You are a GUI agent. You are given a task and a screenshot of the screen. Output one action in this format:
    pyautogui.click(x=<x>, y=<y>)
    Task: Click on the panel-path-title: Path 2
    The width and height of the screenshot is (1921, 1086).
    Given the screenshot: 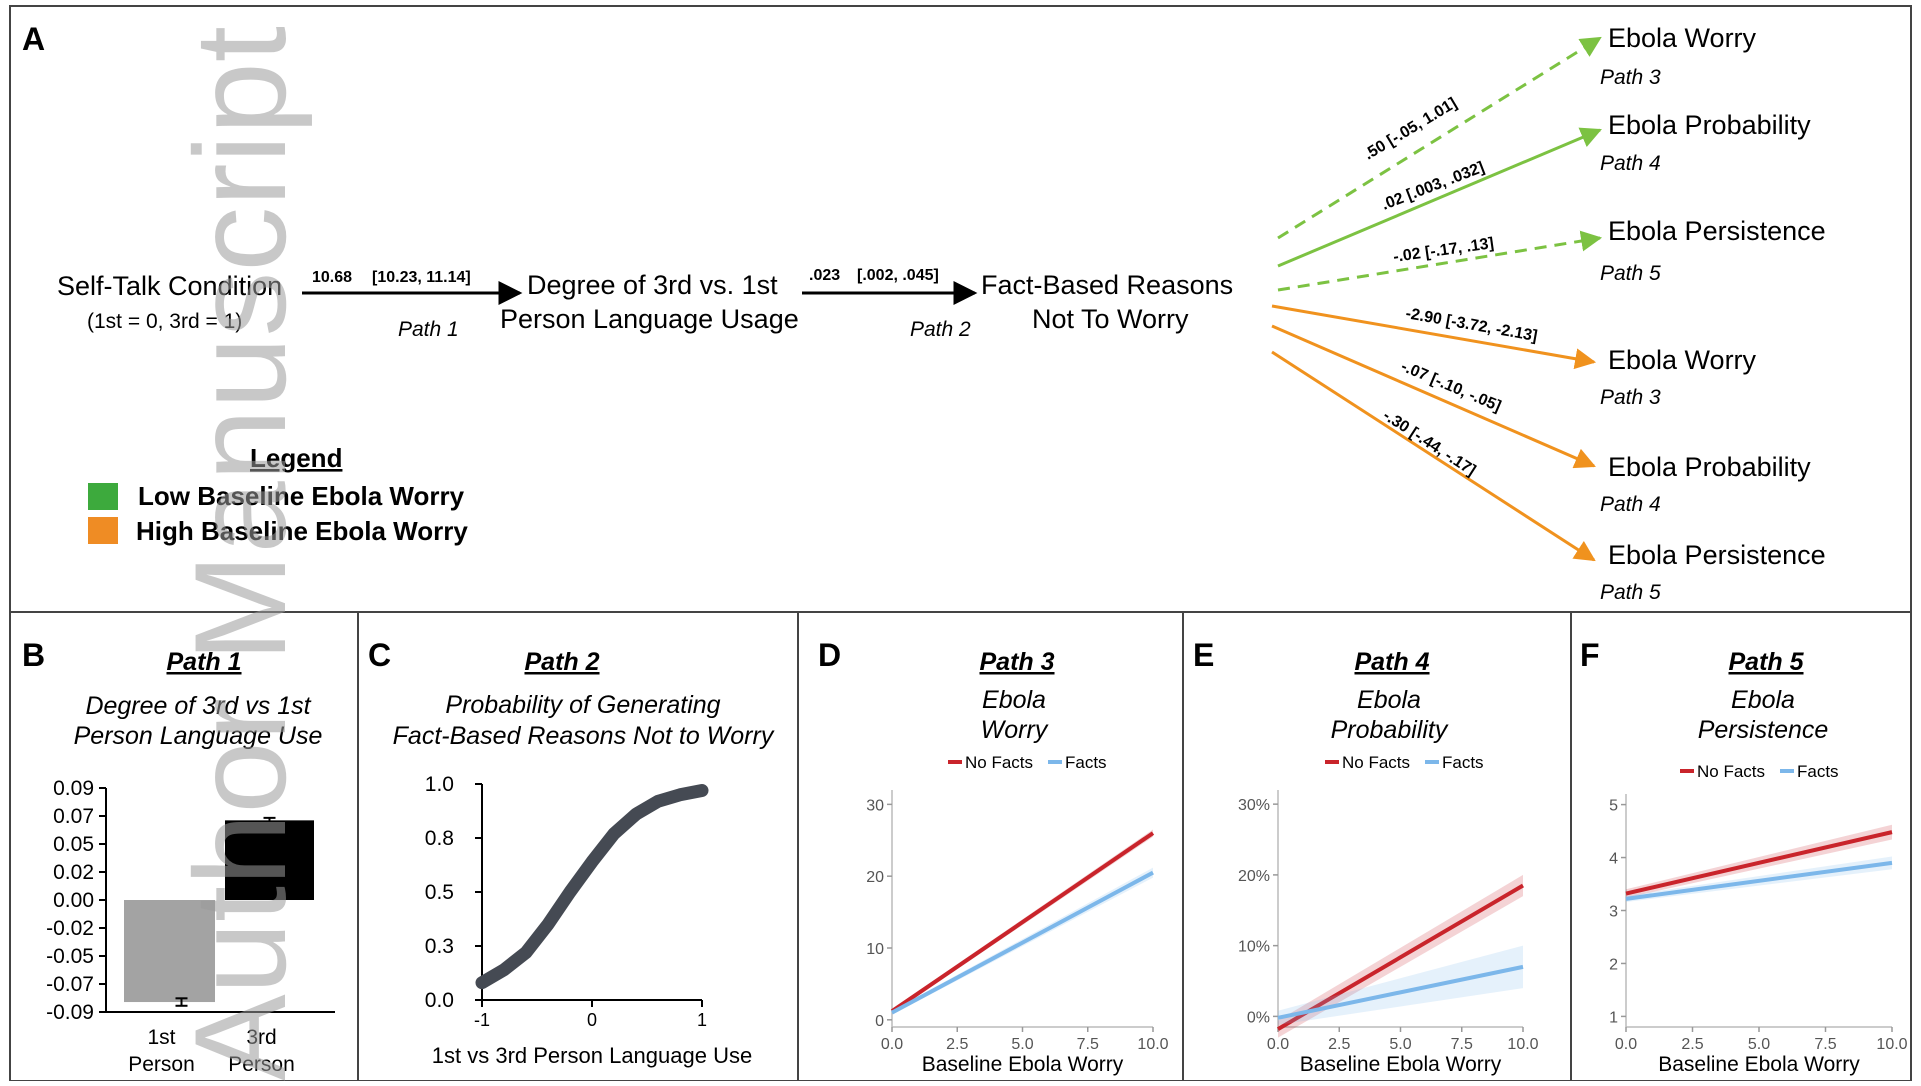 What is the action you would take?
    pyautogui.click(x=561, y=662)
    